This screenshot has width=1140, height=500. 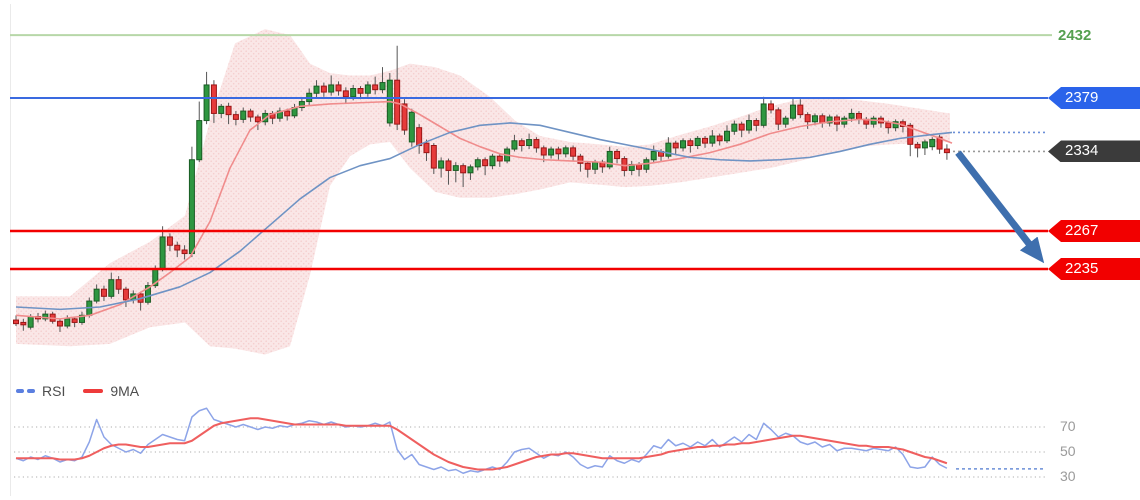 What do you see at coordinates (54, 391) in the screenshot?
I see `legend-label-rsi: RSI` at bounding box center [54, 391].